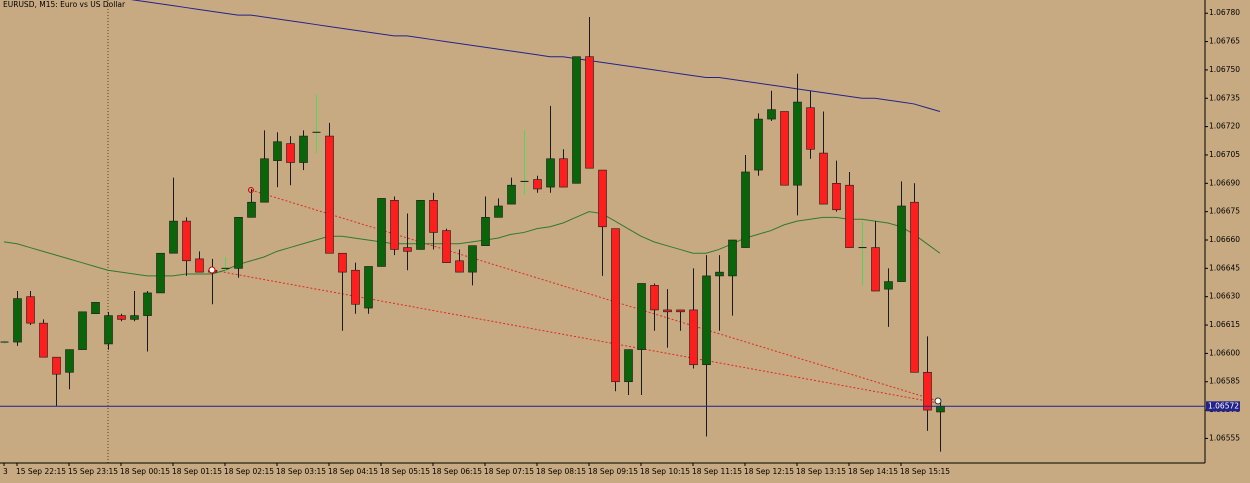 Image resolution: width=1250 pixels, height=483 pixels. I want to click on x-tick-label: 18 Sep 05:15, so click(405, 471).